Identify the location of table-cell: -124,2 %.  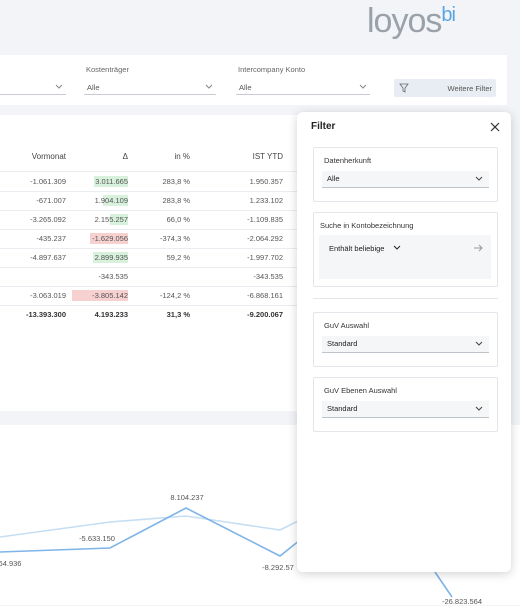
(174, 295).